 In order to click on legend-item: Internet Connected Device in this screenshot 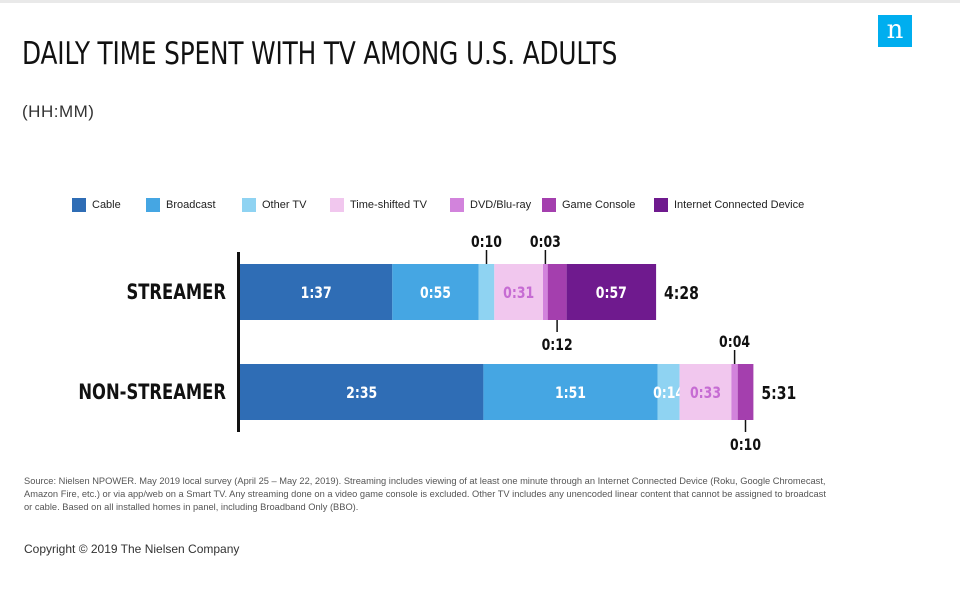, I will do `click(729, 205)`.